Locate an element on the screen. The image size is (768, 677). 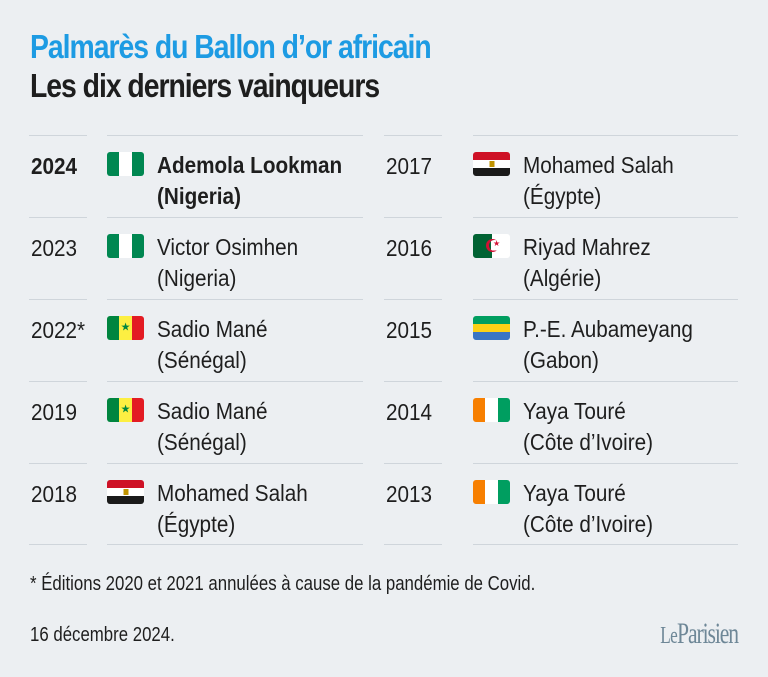
year: 2018 is located at coordinates (54, 494).